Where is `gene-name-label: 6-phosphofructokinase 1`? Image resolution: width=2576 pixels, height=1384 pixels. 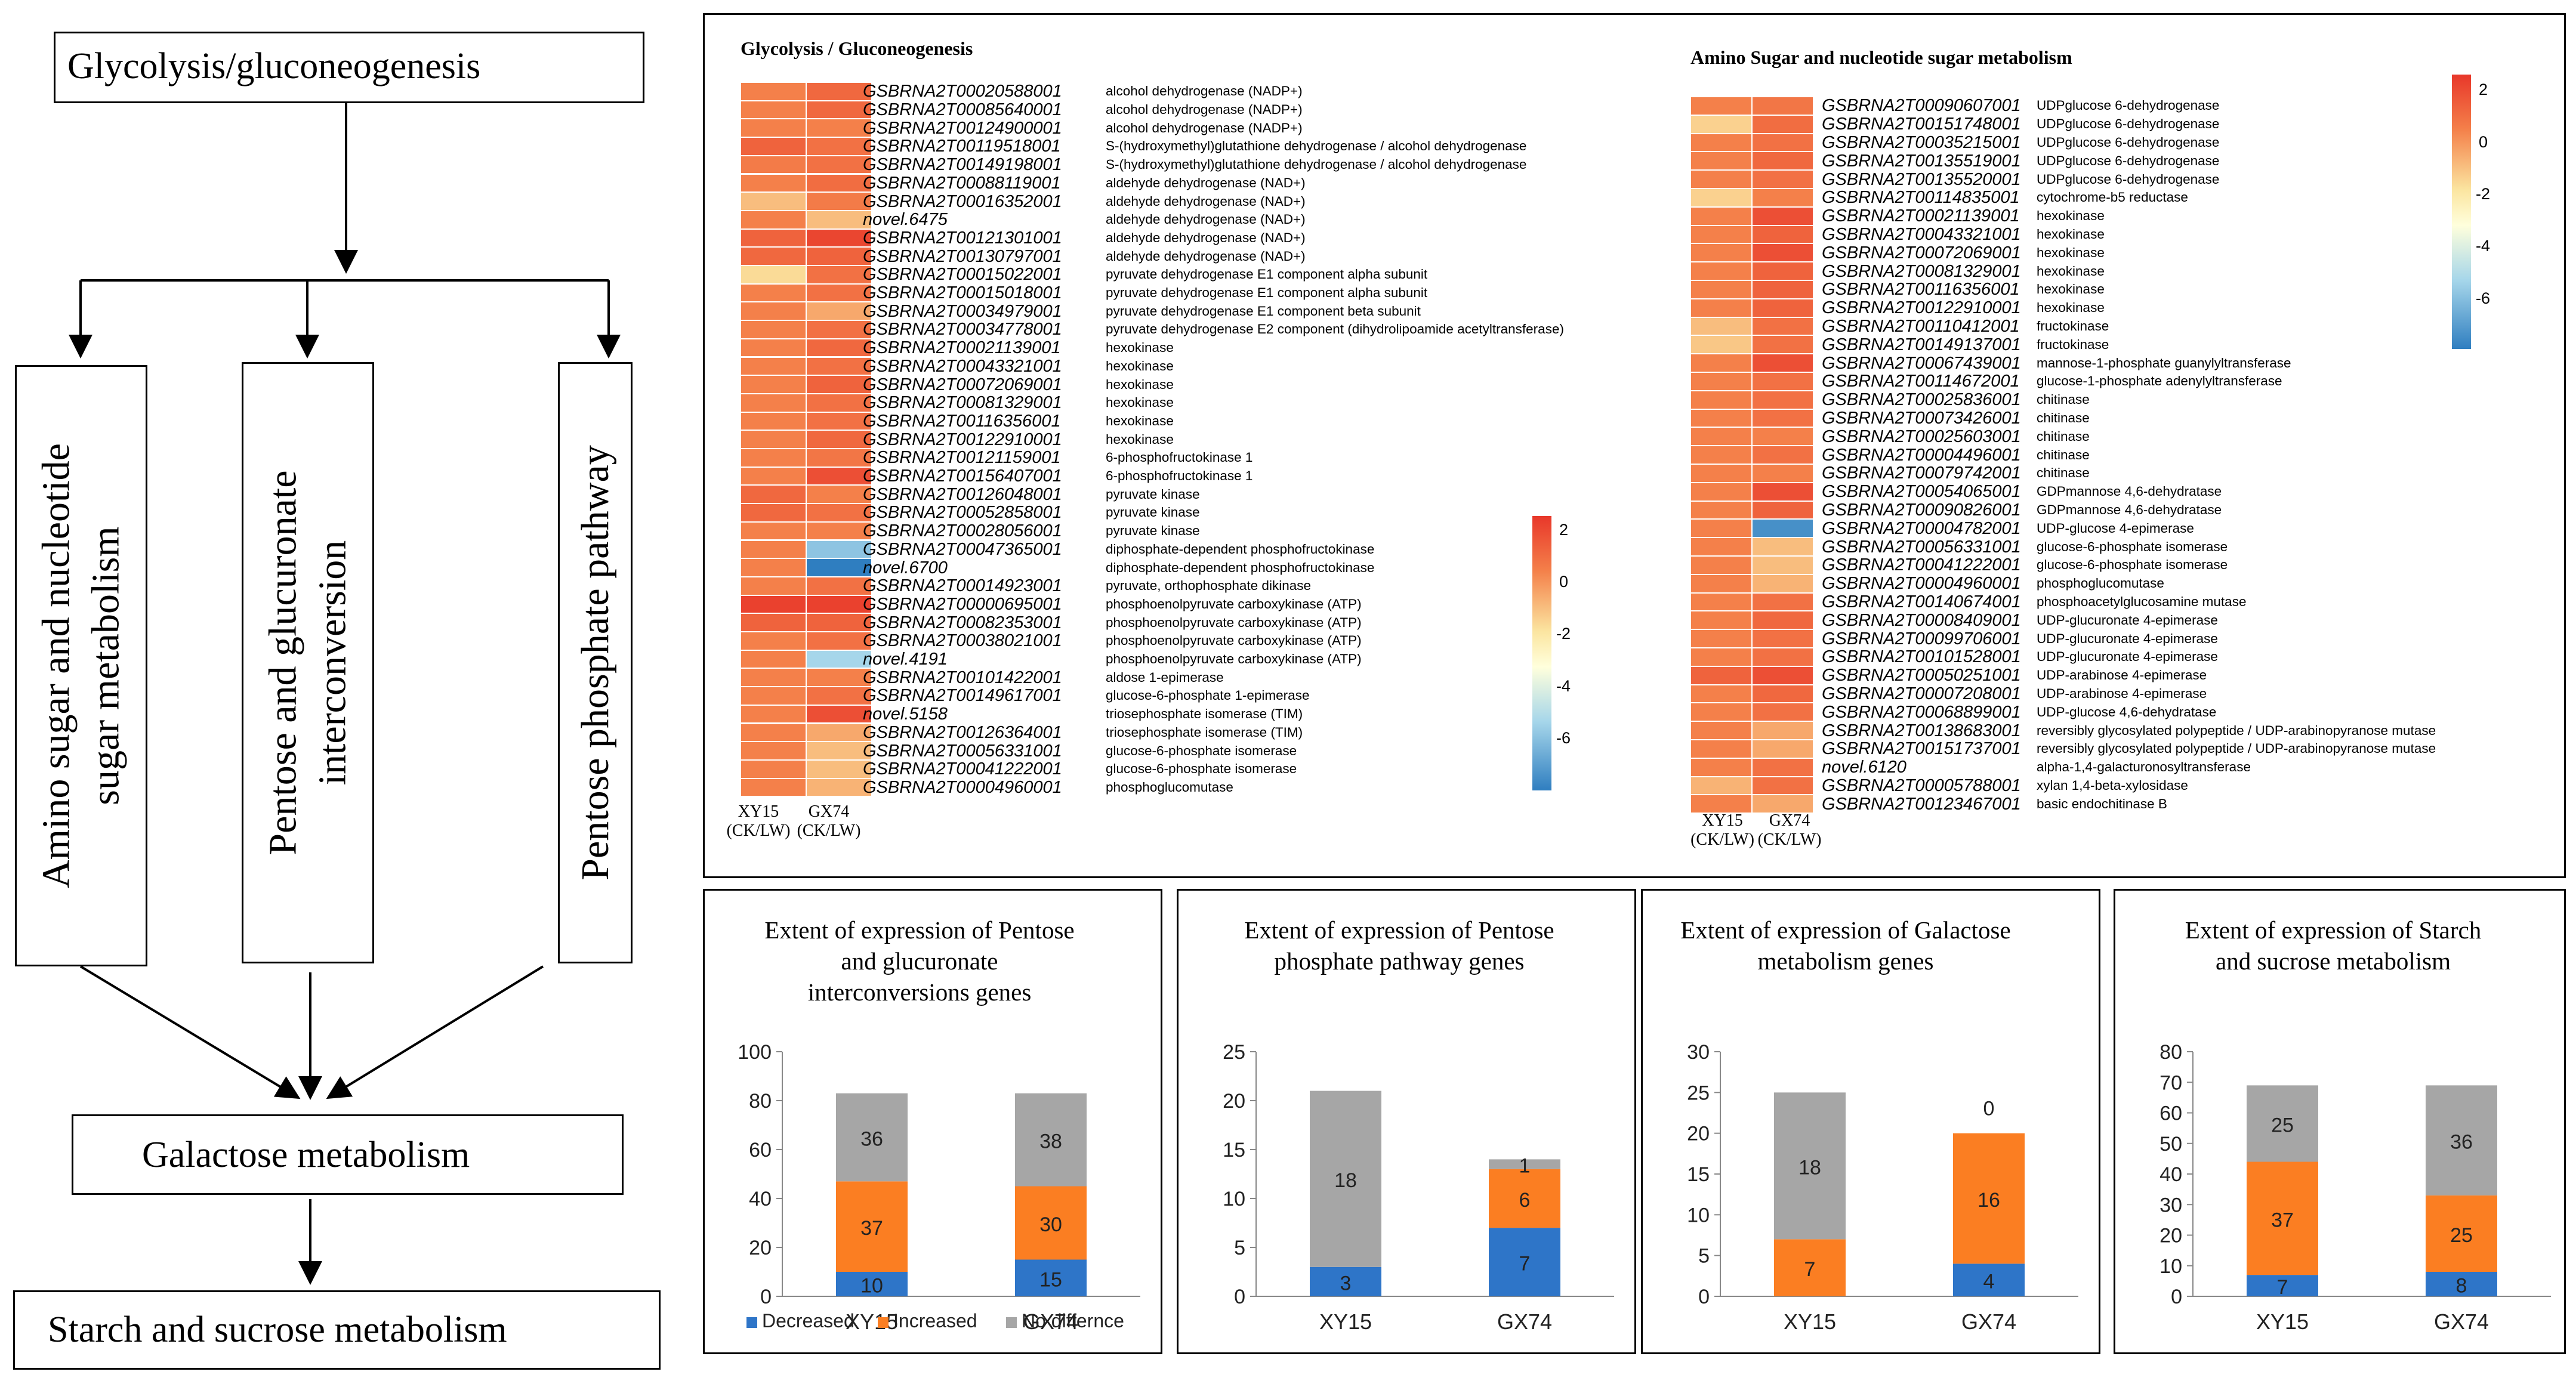 gene-name-label: 6-phosphofructokinase 1 is located at coordinates (1179, 457).